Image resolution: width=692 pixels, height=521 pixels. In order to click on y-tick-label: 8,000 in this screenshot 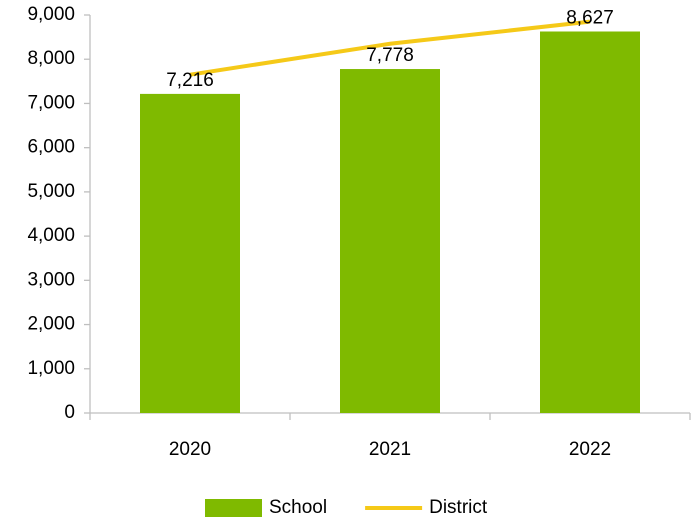, I will do `click(51, 58)`.